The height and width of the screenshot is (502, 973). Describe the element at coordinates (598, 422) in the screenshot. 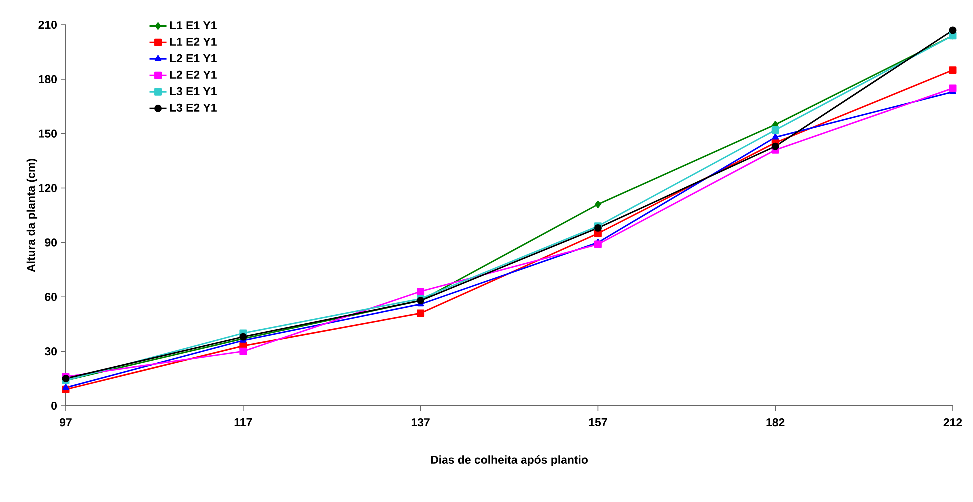

I see `x-tick-label: 157` at that location.